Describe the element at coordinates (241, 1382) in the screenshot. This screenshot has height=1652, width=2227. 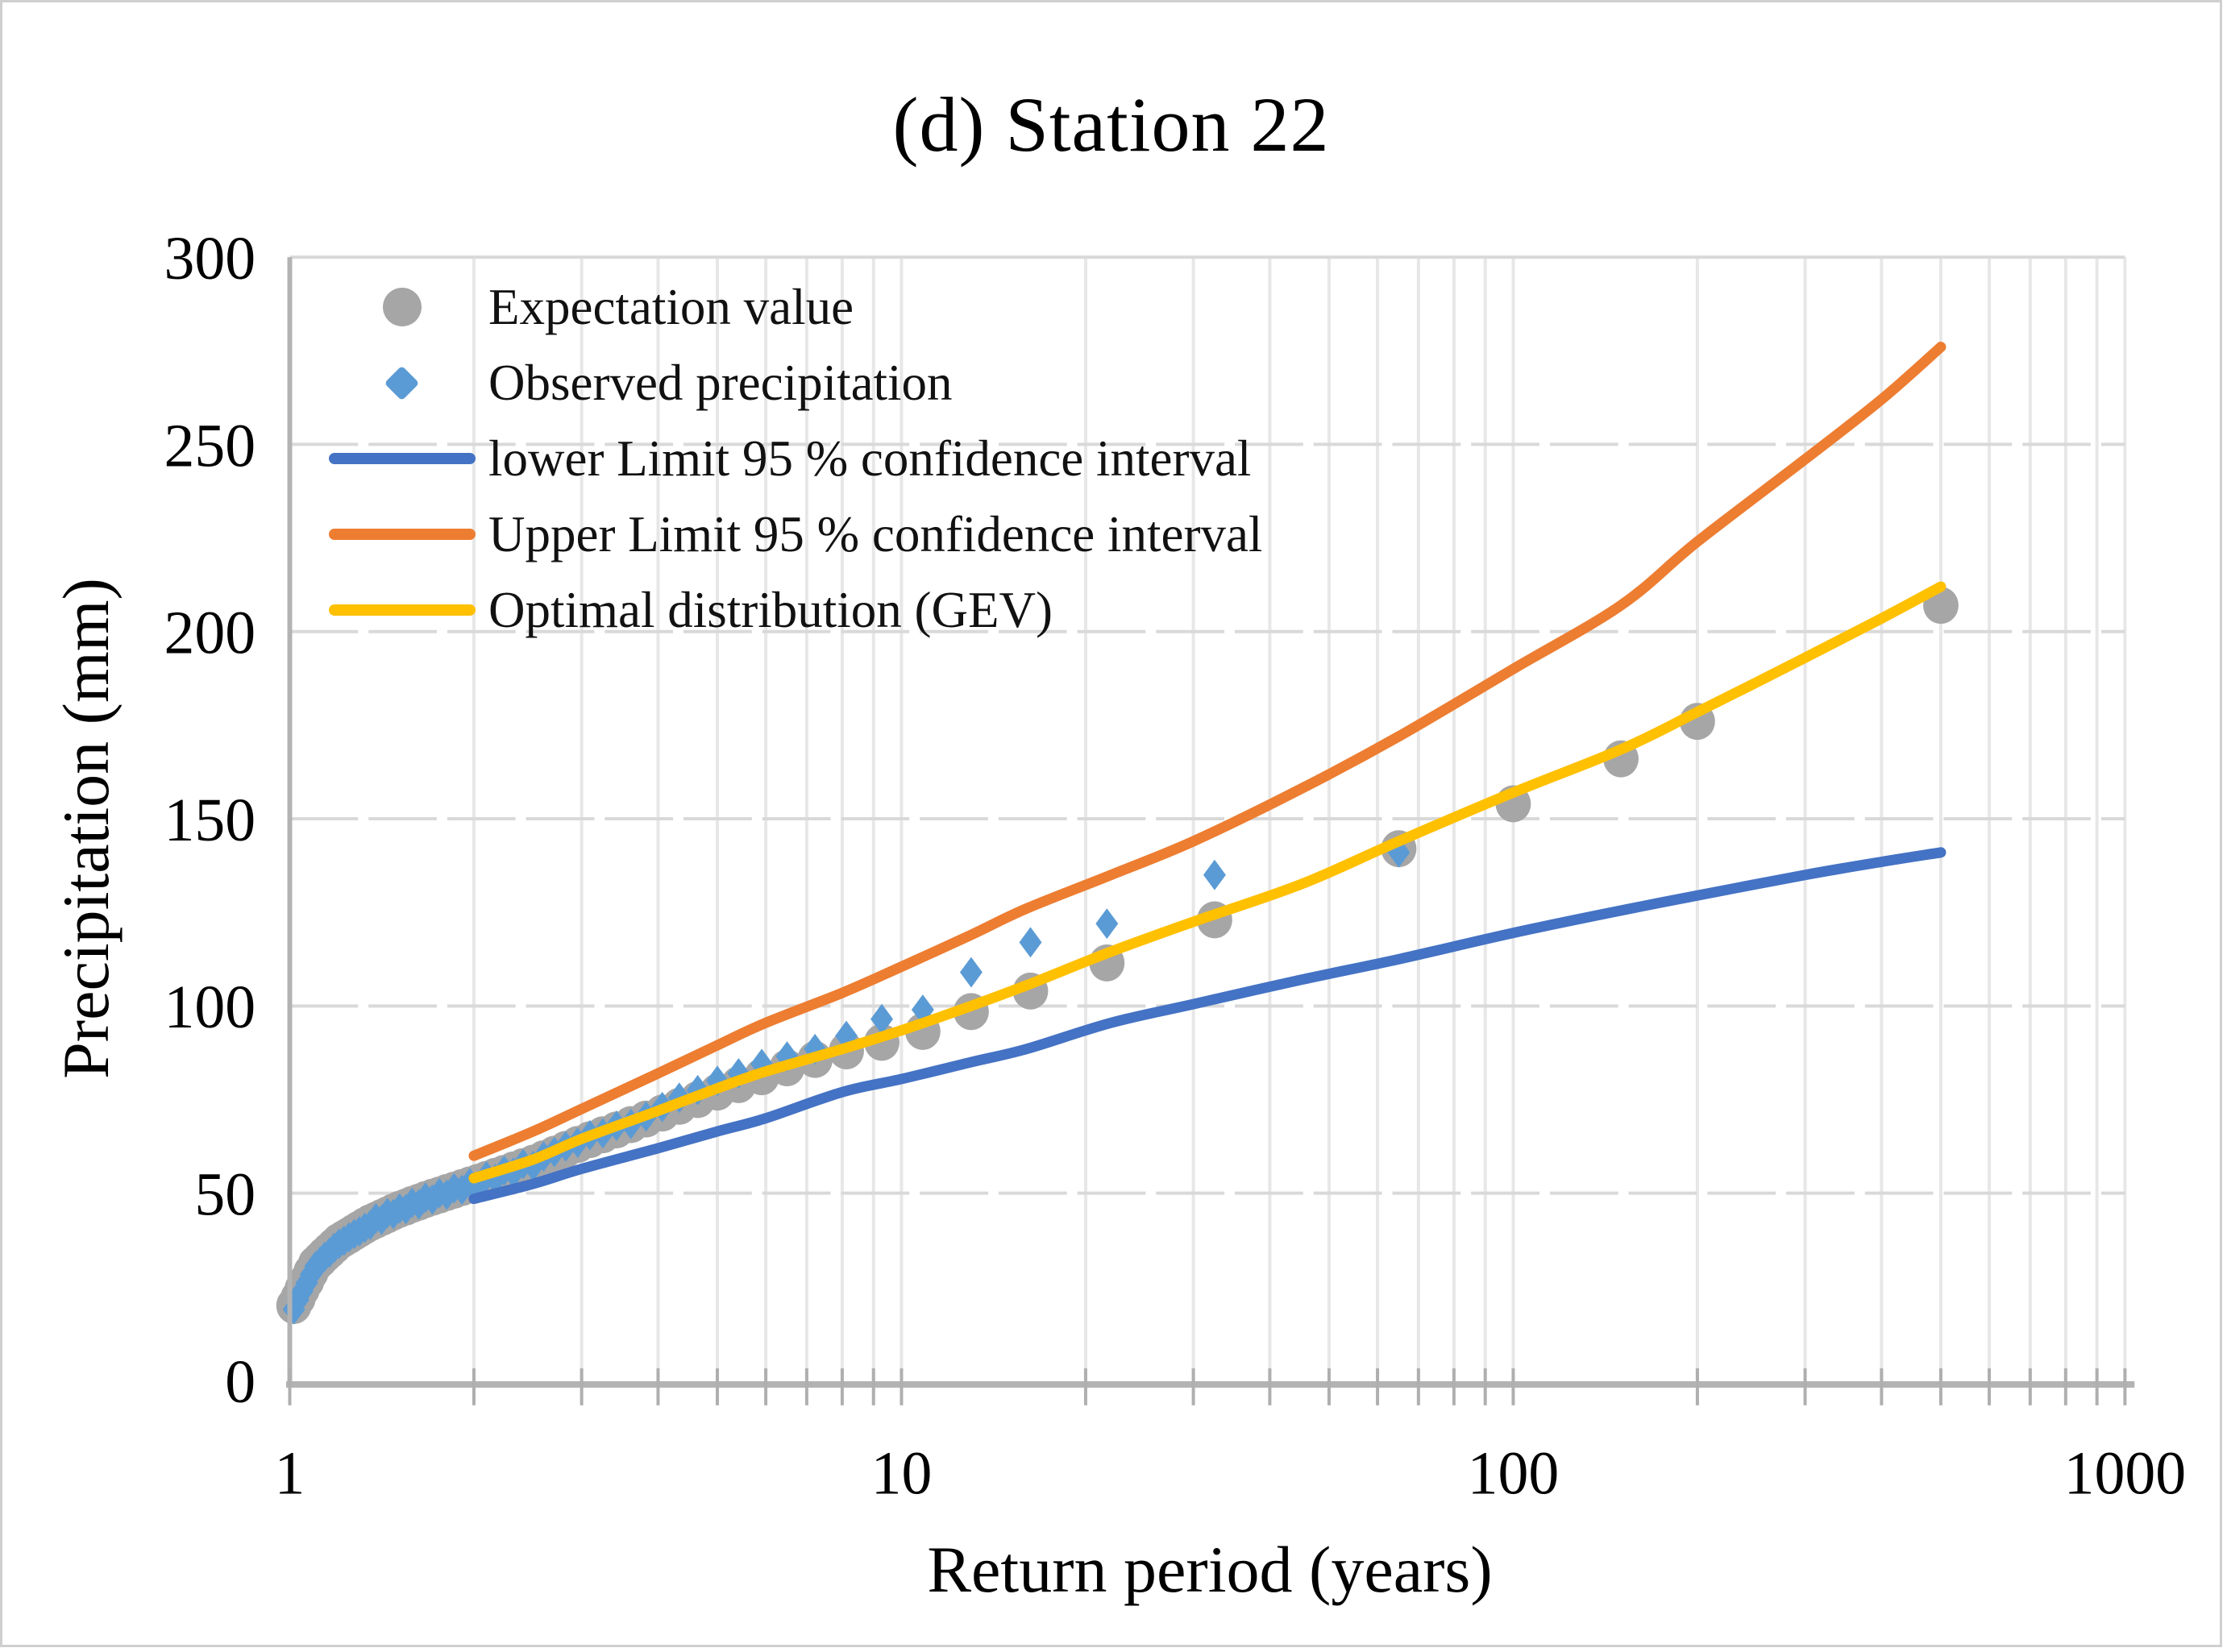
I see `y-tick-label-0: 0` at that location.